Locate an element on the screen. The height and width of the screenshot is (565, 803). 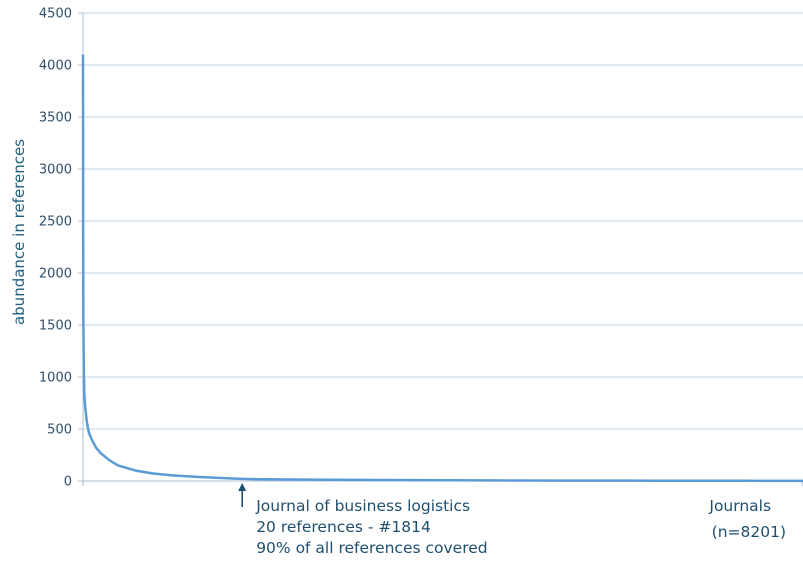
annotation-arrowhead is located at coordinates (242, 487).